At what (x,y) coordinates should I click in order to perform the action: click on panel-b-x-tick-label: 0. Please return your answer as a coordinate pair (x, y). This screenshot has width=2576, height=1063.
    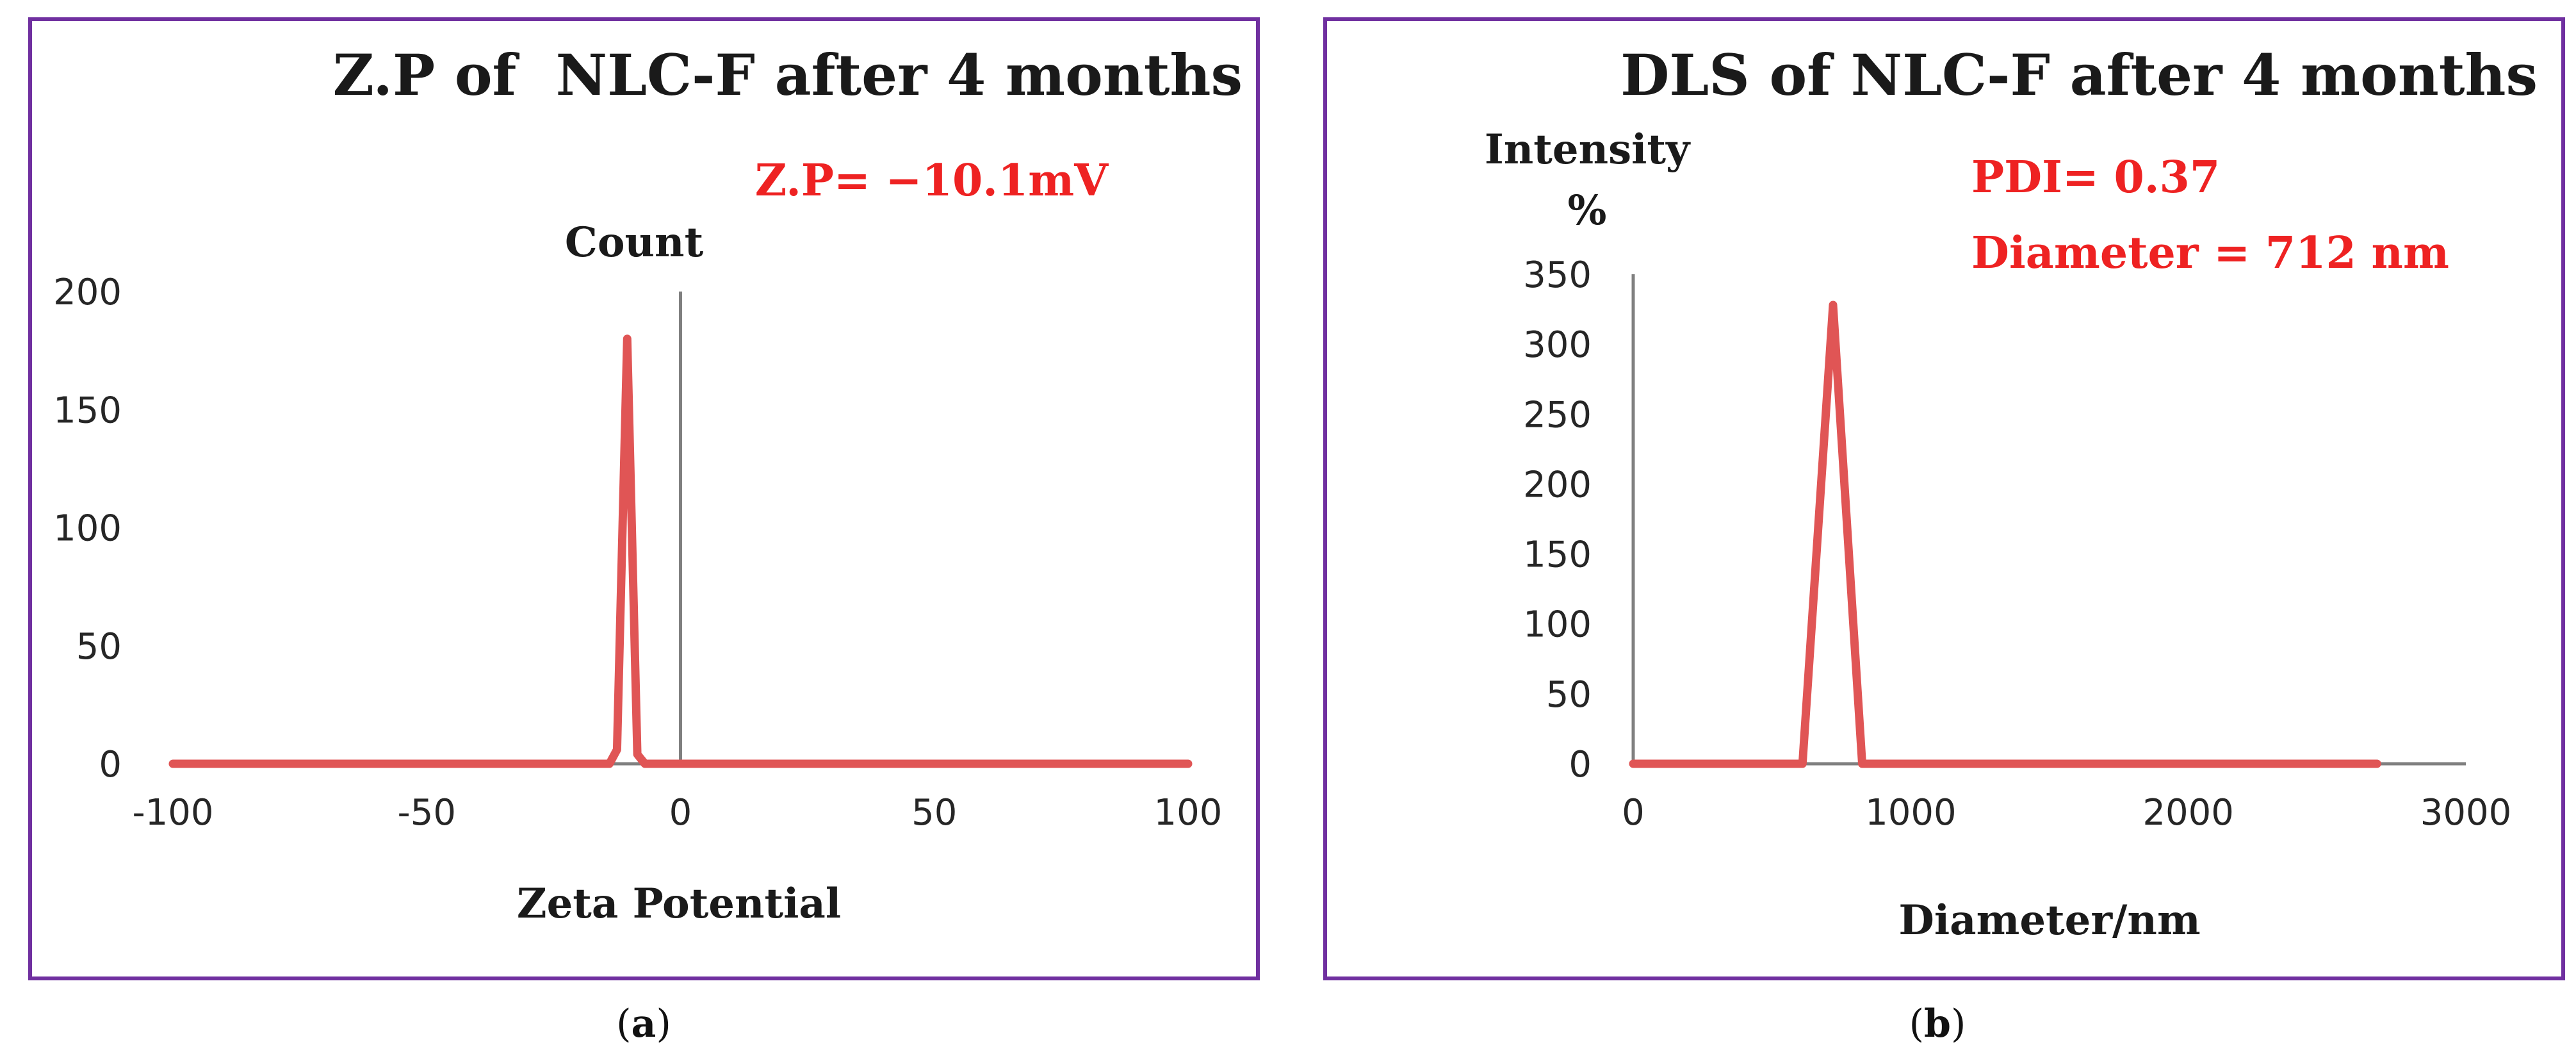
    Looking at the image, I should click on (1633, 813).